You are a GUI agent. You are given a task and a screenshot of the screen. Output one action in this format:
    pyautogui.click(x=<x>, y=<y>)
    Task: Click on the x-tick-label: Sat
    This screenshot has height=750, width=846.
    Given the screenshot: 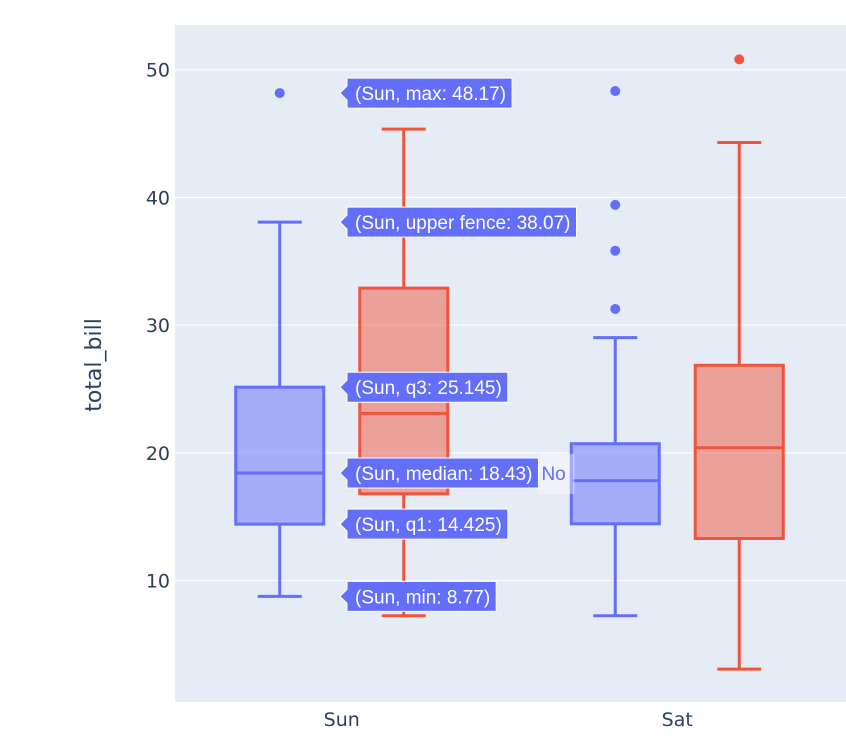 What is the action you would take?
    pyautogui.click(x=677, y=720)
    